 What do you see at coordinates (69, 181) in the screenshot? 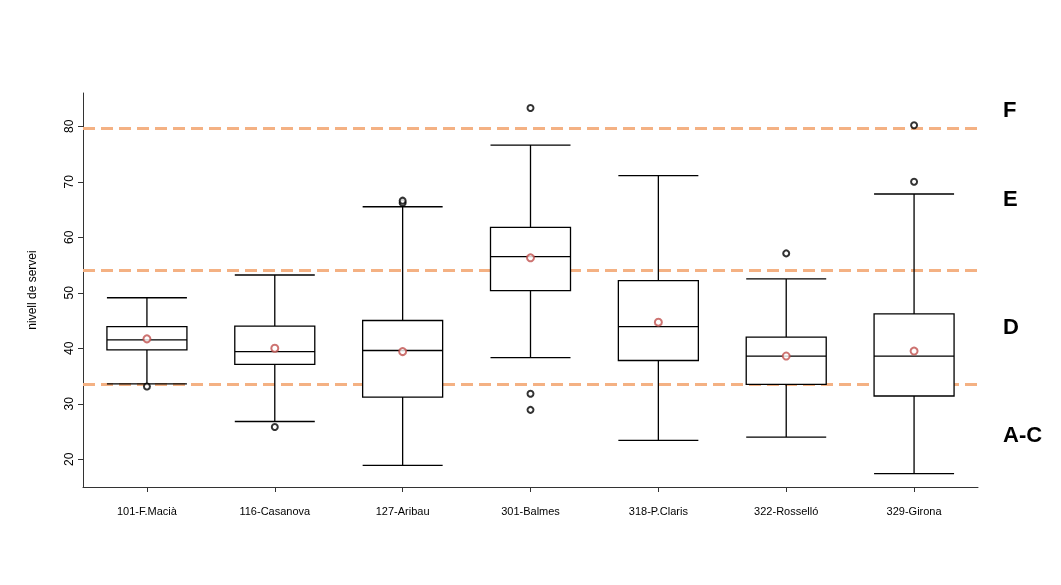
I see `y-tick-label: 70` at bounding box center [69, 181].